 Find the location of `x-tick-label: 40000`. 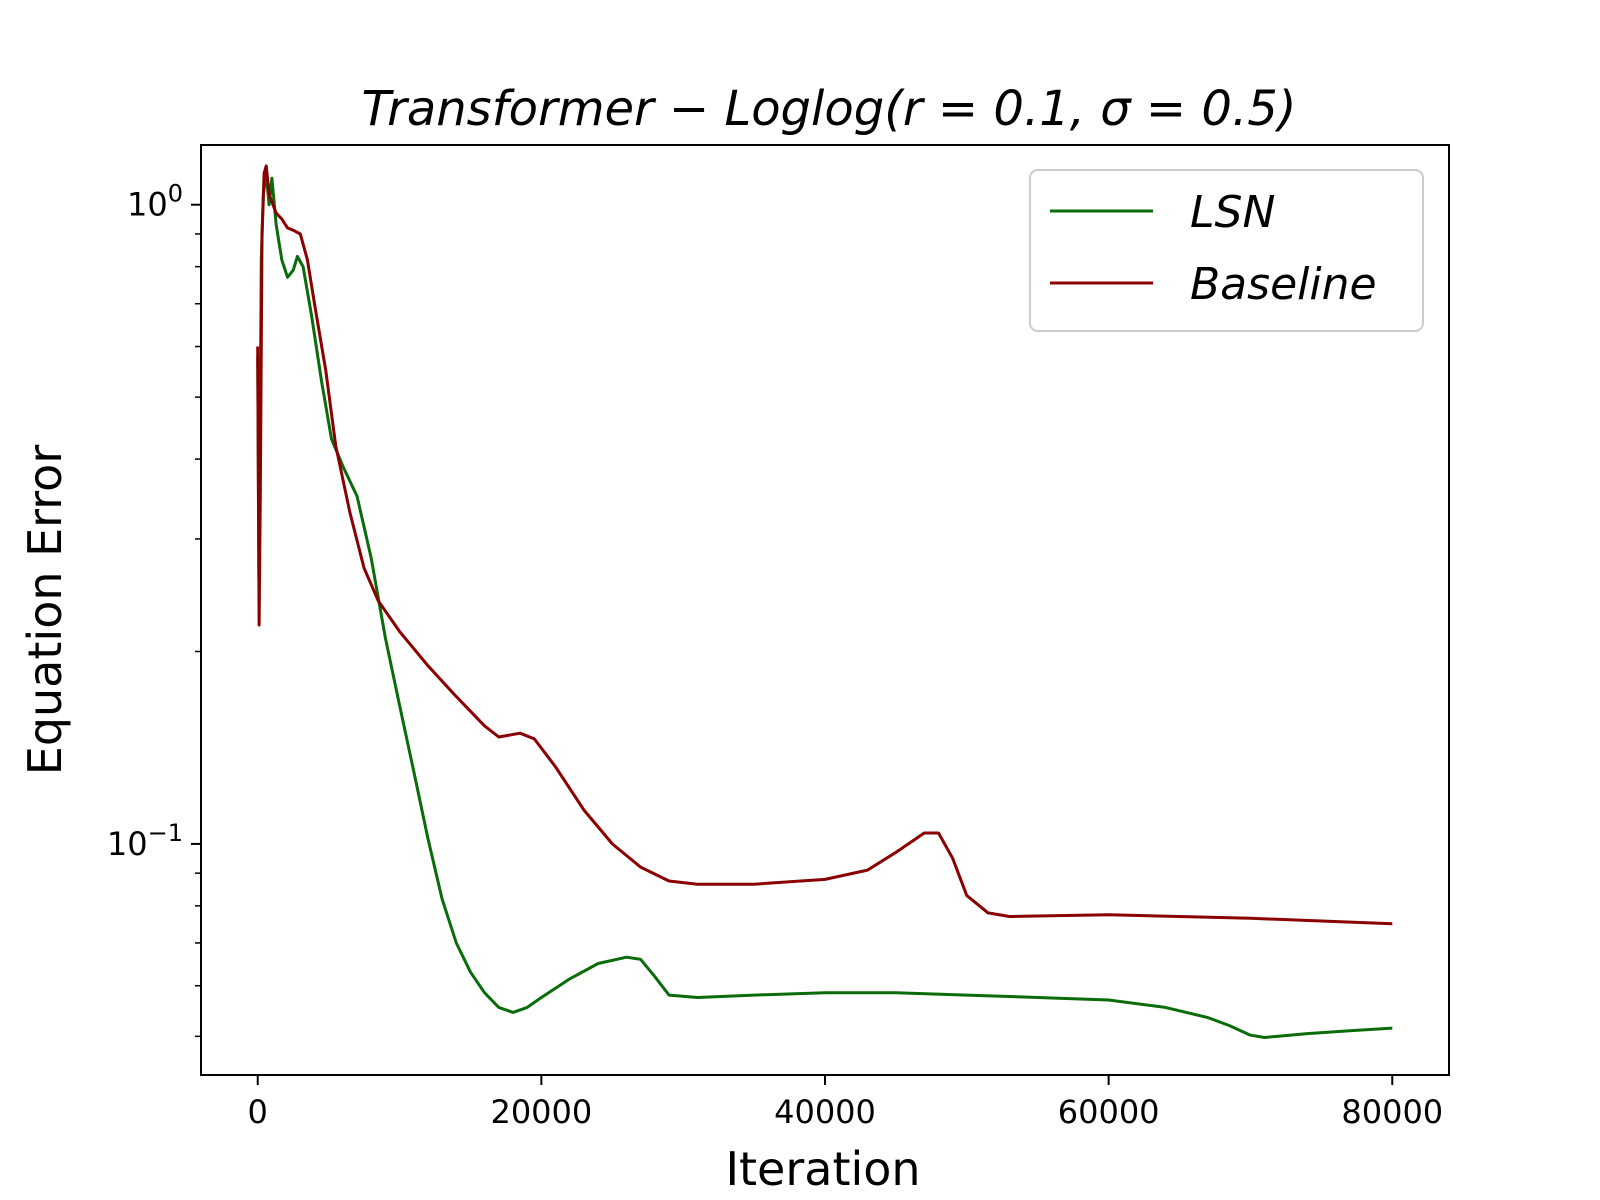

x-tick-label: 40000 is located at coordinates (825, 1112).